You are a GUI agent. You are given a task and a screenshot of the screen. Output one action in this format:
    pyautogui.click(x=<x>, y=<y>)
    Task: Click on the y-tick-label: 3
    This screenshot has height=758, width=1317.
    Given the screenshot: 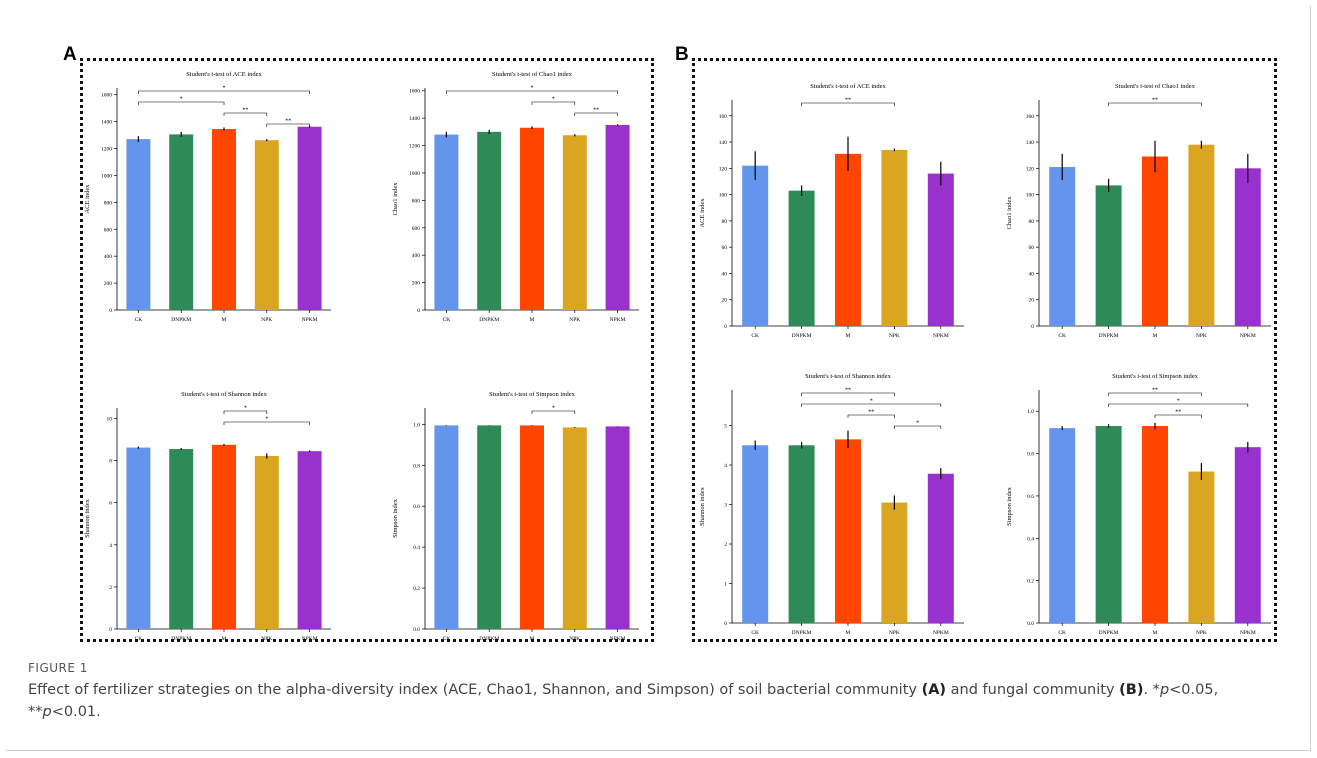 What is the action you would take?
    pyautogui.click(x=725, y=506)
    